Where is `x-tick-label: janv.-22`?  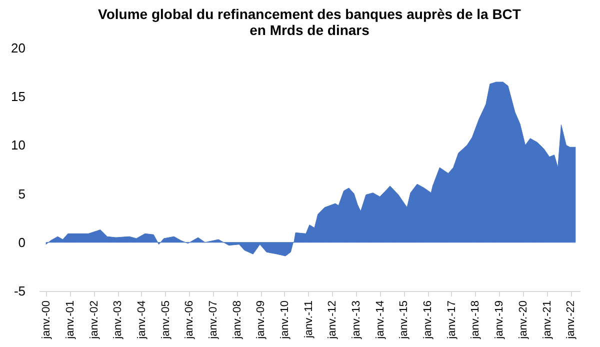 x-tick-label: janv.-22 is located at coordinates (571, 320).